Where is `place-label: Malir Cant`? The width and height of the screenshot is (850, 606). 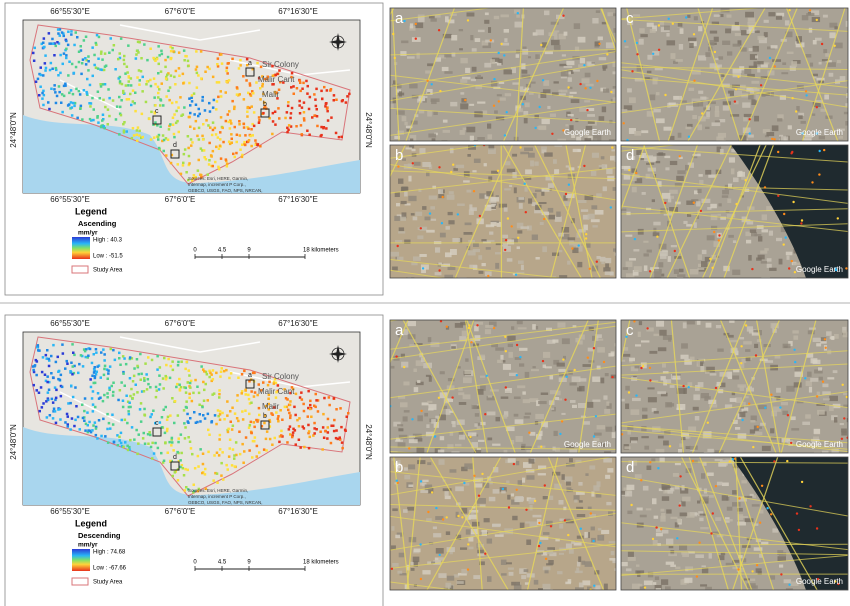 place-label: Malir Cant is located at coordinates (276, 79).